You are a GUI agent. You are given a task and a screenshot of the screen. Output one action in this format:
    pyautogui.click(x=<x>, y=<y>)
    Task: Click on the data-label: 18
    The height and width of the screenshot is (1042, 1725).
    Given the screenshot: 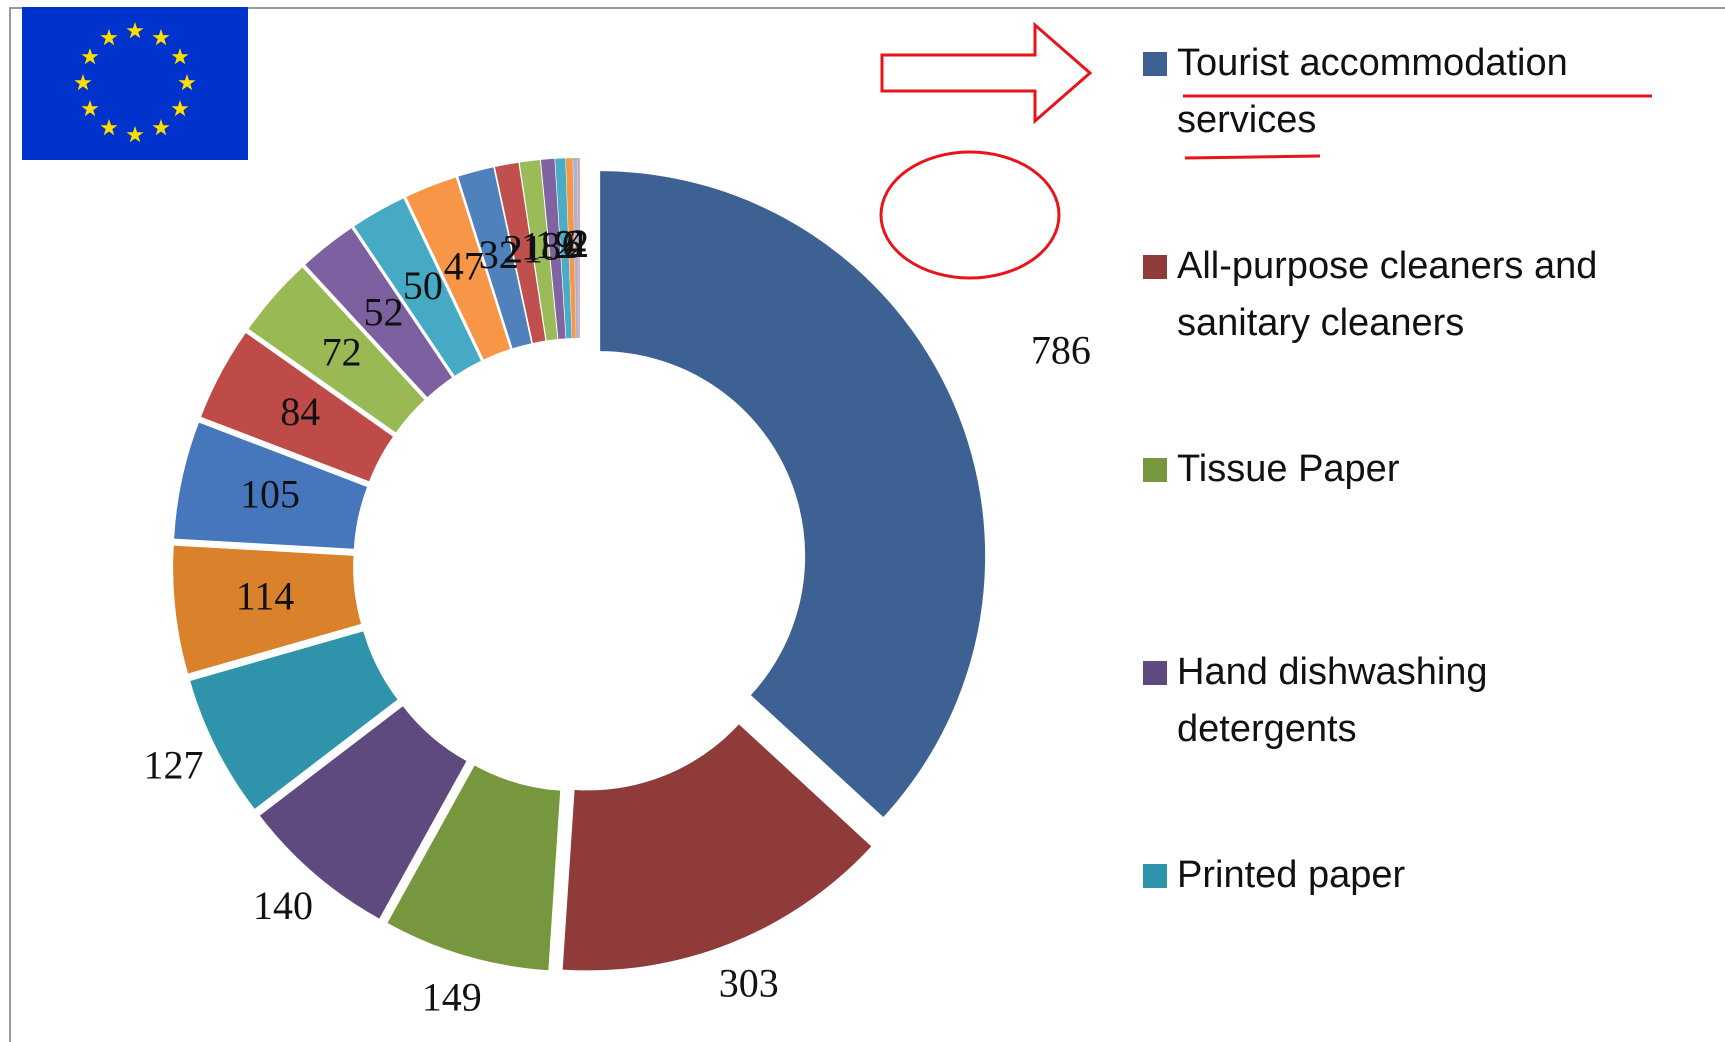 What is the action you would take?
    pyautogui.click(x=541, y=246)
    